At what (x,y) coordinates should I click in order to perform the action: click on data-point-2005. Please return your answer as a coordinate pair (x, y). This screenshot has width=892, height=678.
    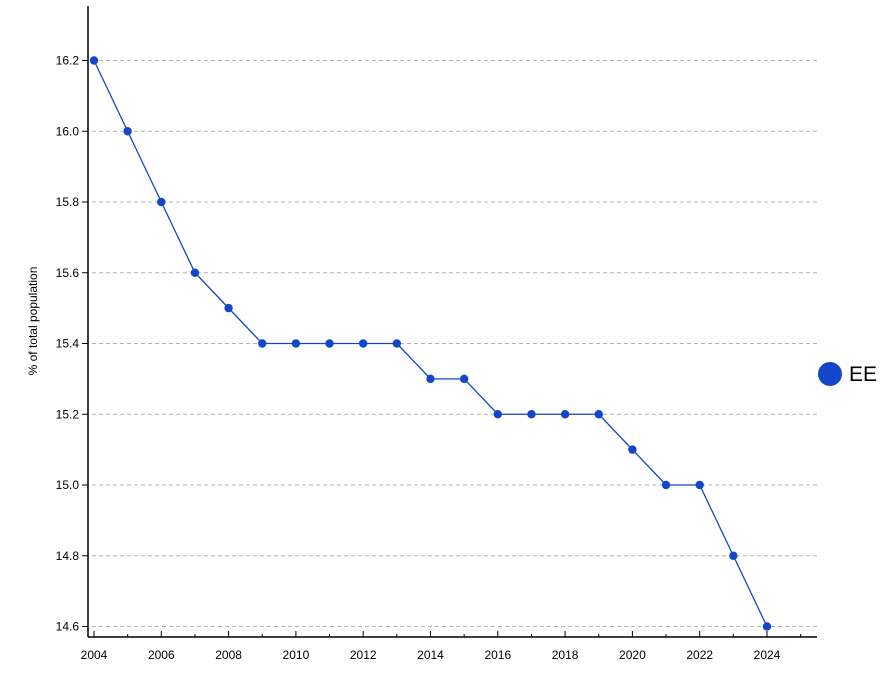
    Looking at the image, I should click on (127, 131).